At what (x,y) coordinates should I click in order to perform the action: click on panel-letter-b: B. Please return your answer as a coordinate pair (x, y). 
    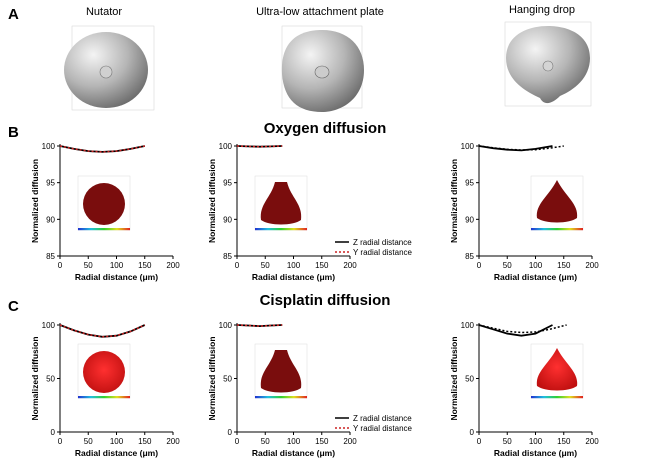
    Looking at the image, I should click on (13, 132).